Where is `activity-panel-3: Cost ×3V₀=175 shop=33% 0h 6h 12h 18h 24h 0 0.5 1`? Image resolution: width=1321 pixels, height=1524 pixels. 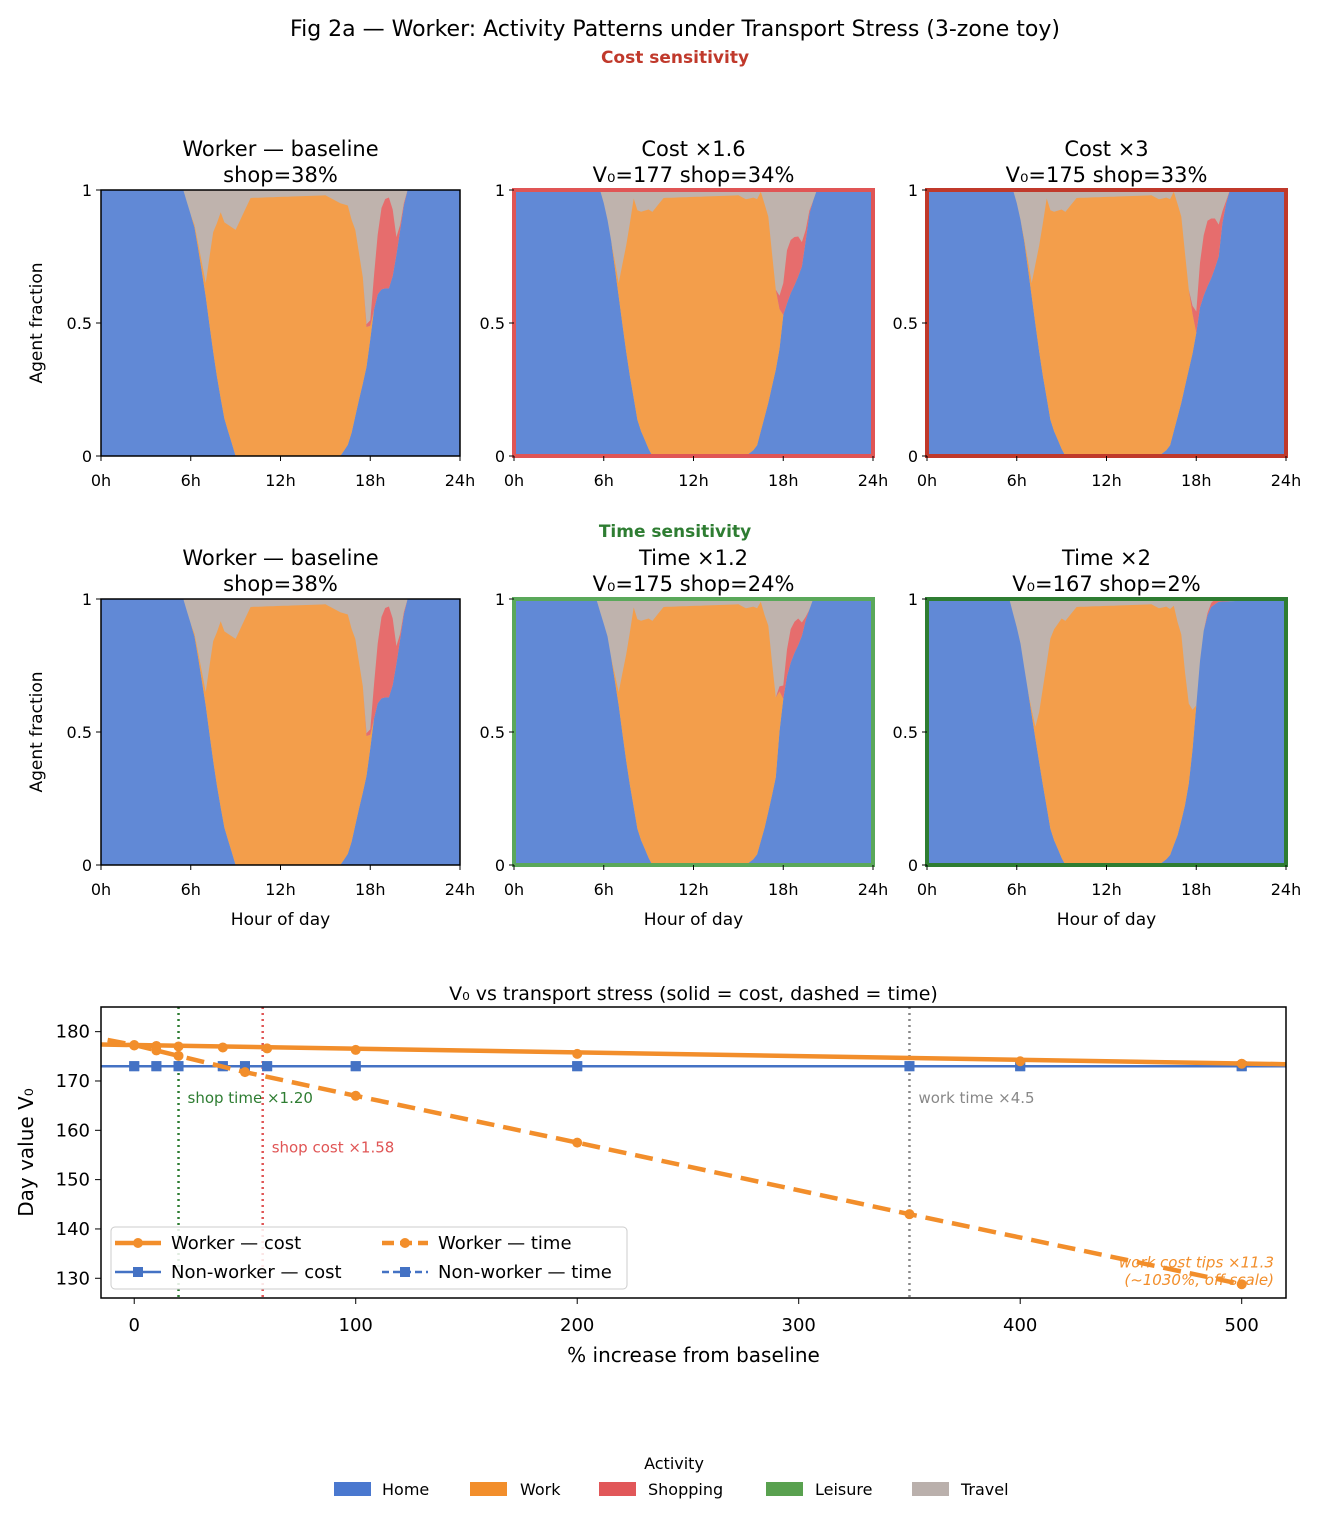
activity-panel-3: Cost ×3V₀=175 shop=33% 0h 6h 12h 18h 24h 0 0.5 1 is located at coordinates (1097, 313).